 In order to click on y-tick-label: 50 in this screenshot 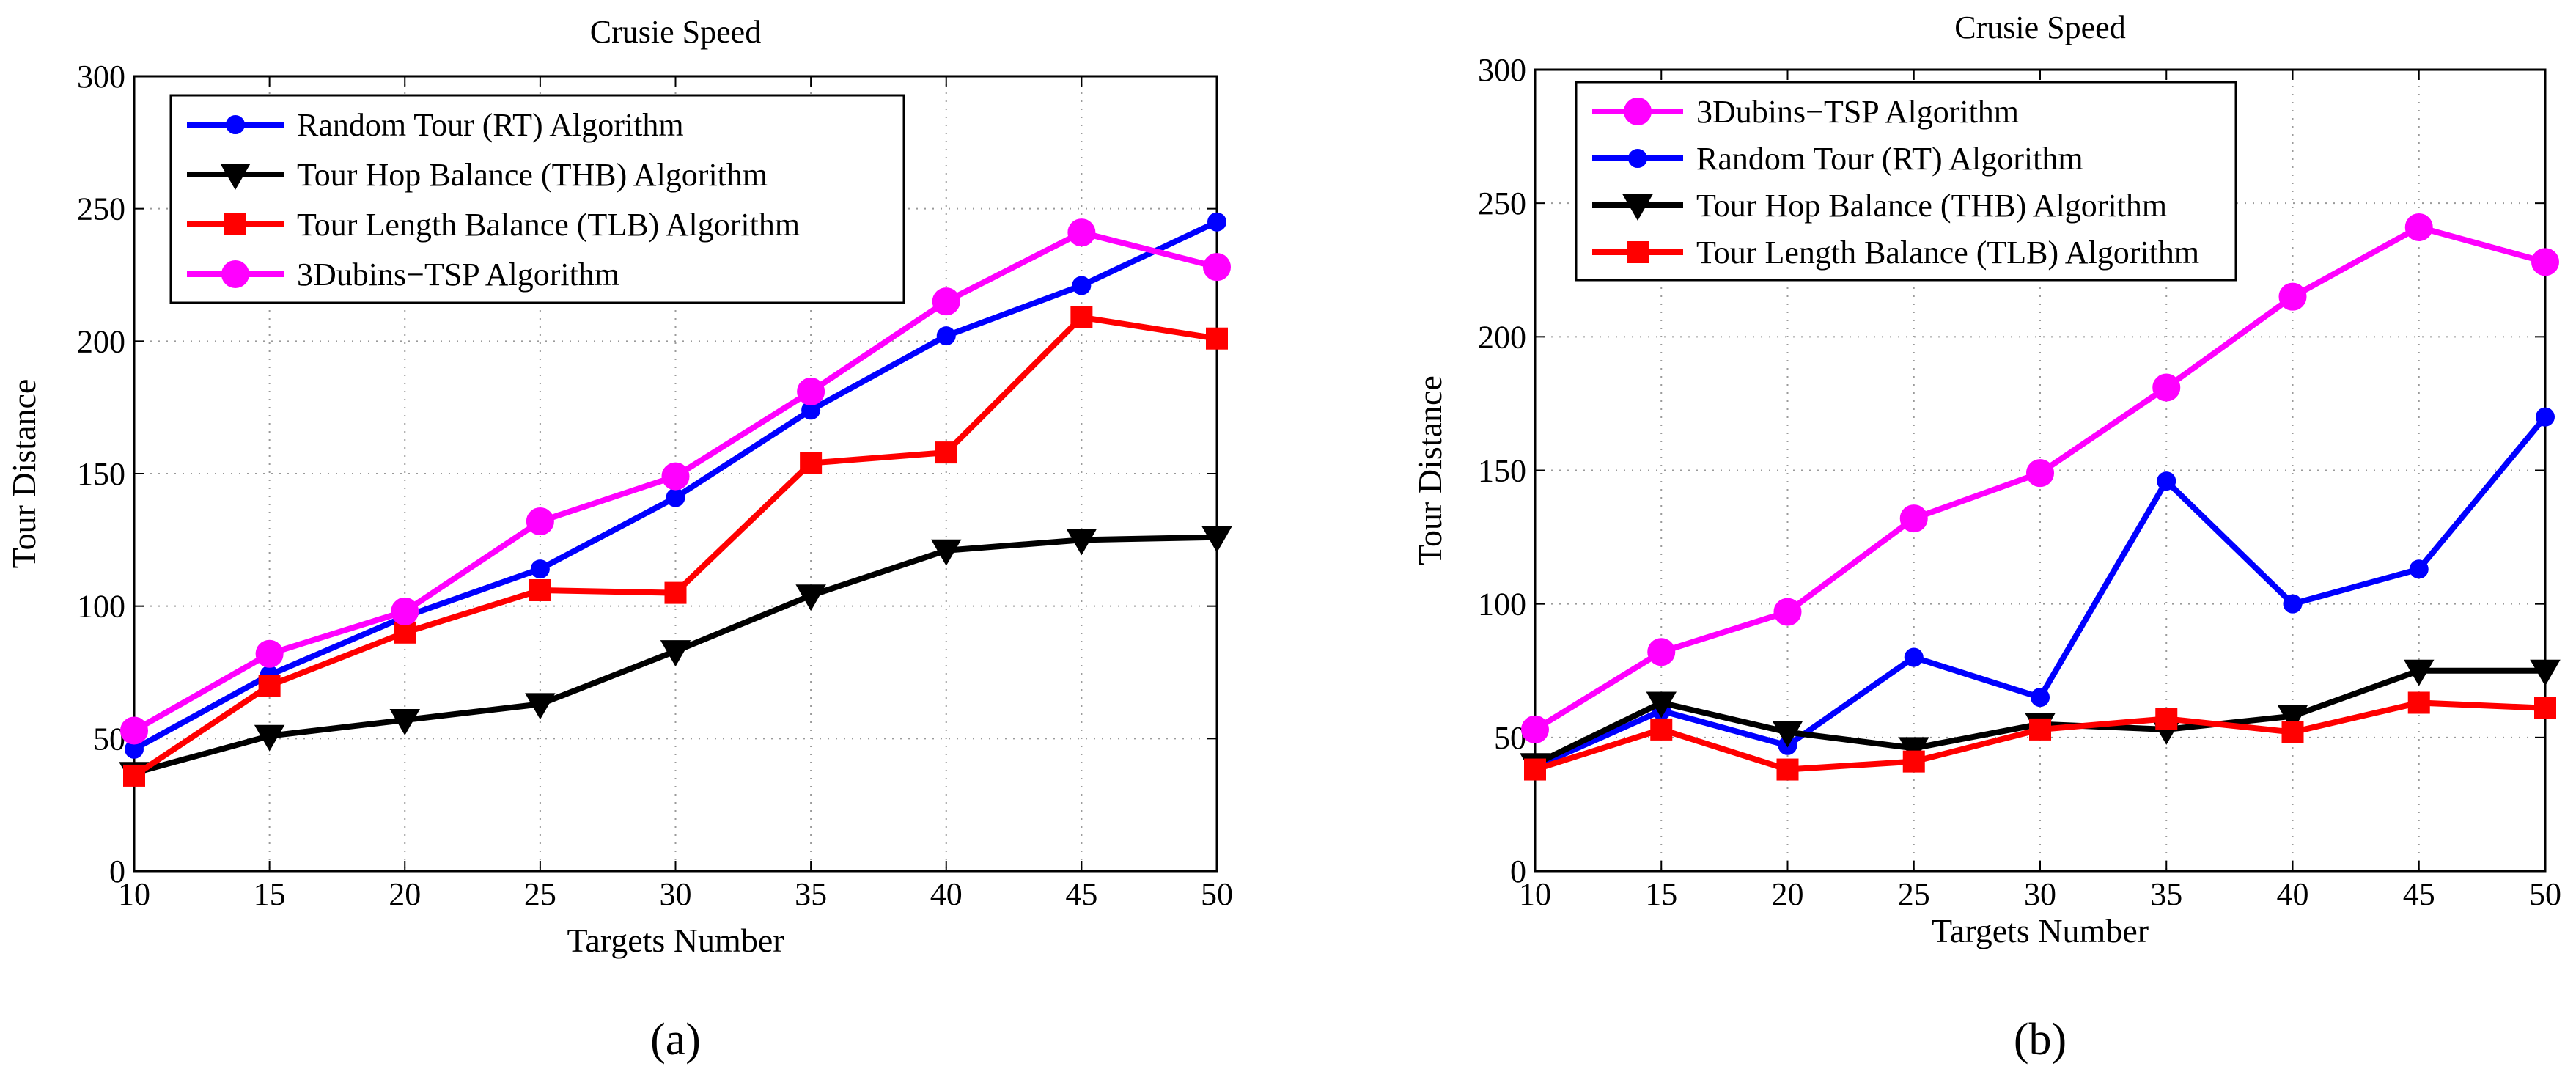, I will do `click(1510, 738)`.